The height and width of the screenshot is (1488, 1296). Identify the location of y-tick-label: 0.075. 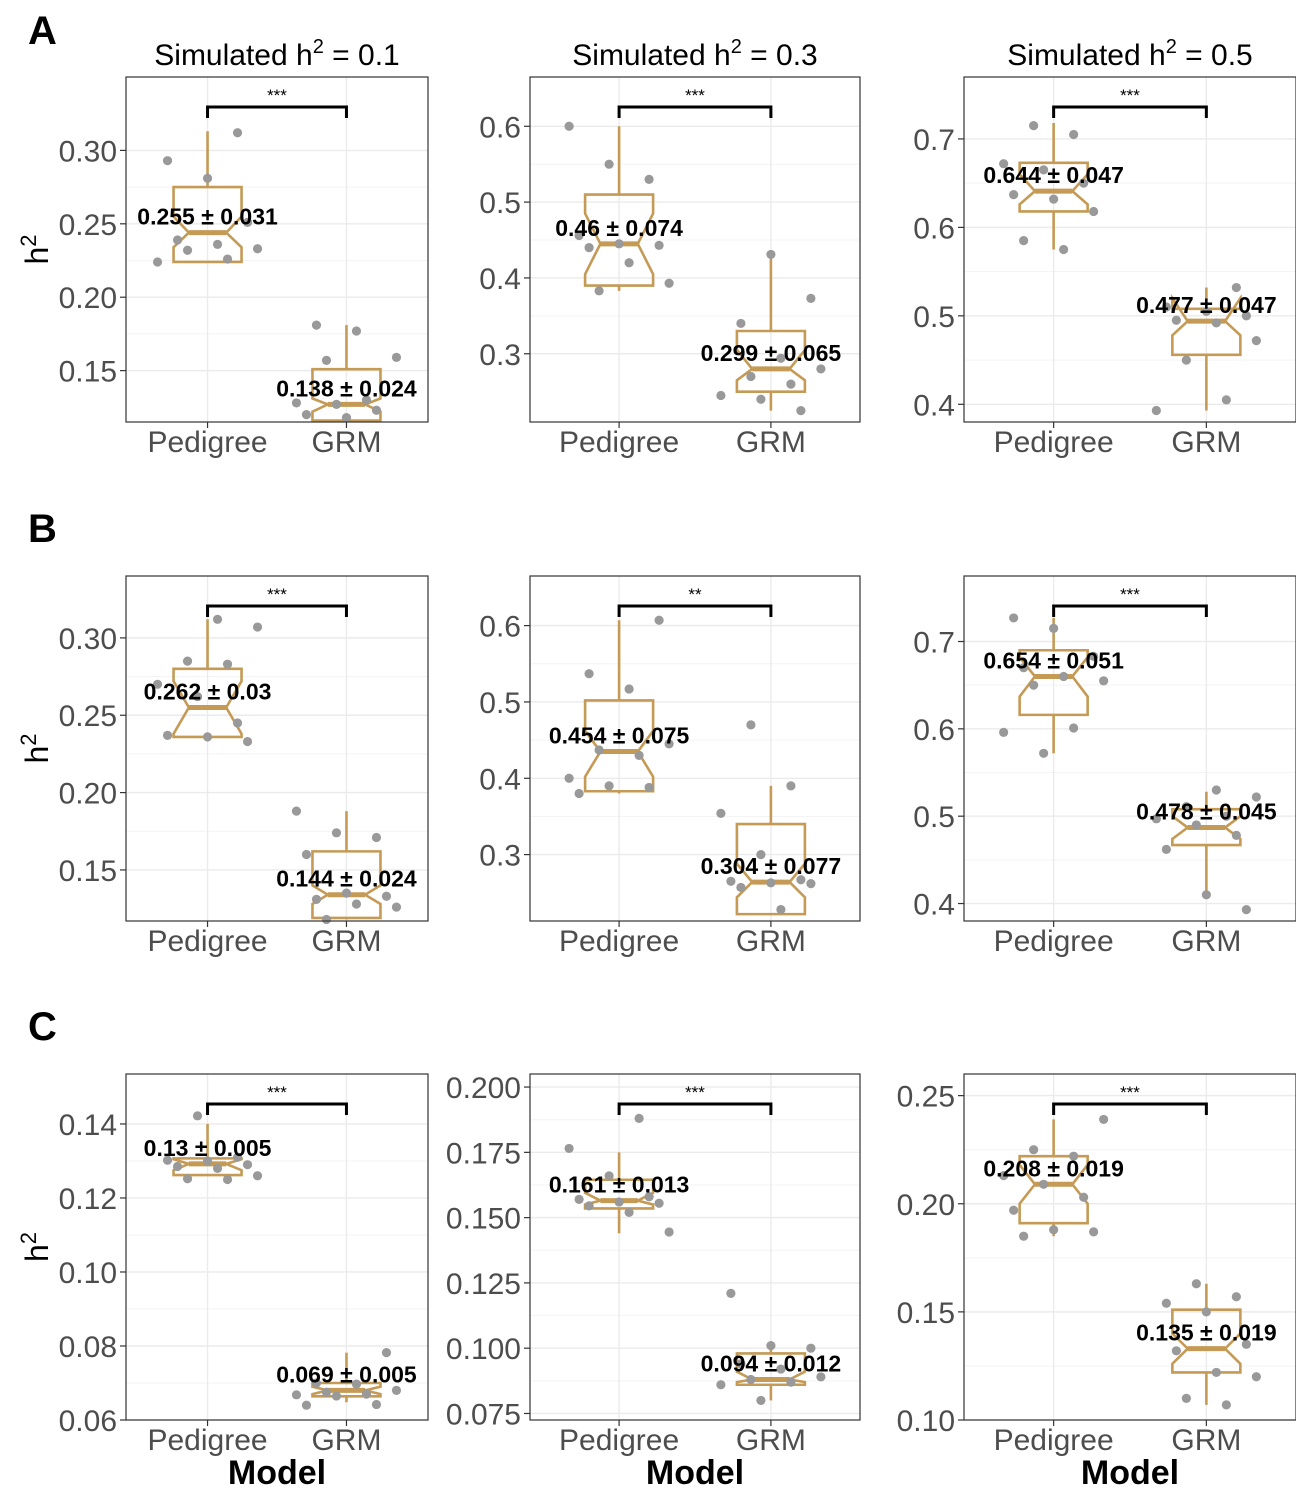
(483, 1414).